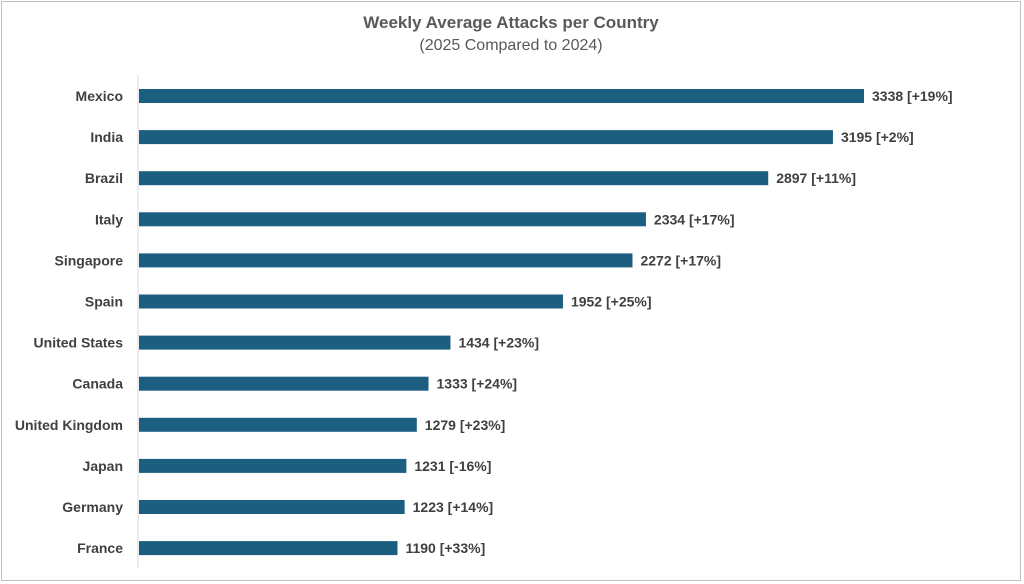  What do you see at coordinates (284, 383) in the screenshot?
I see `bar-canada` at bounding box center [284, 383].